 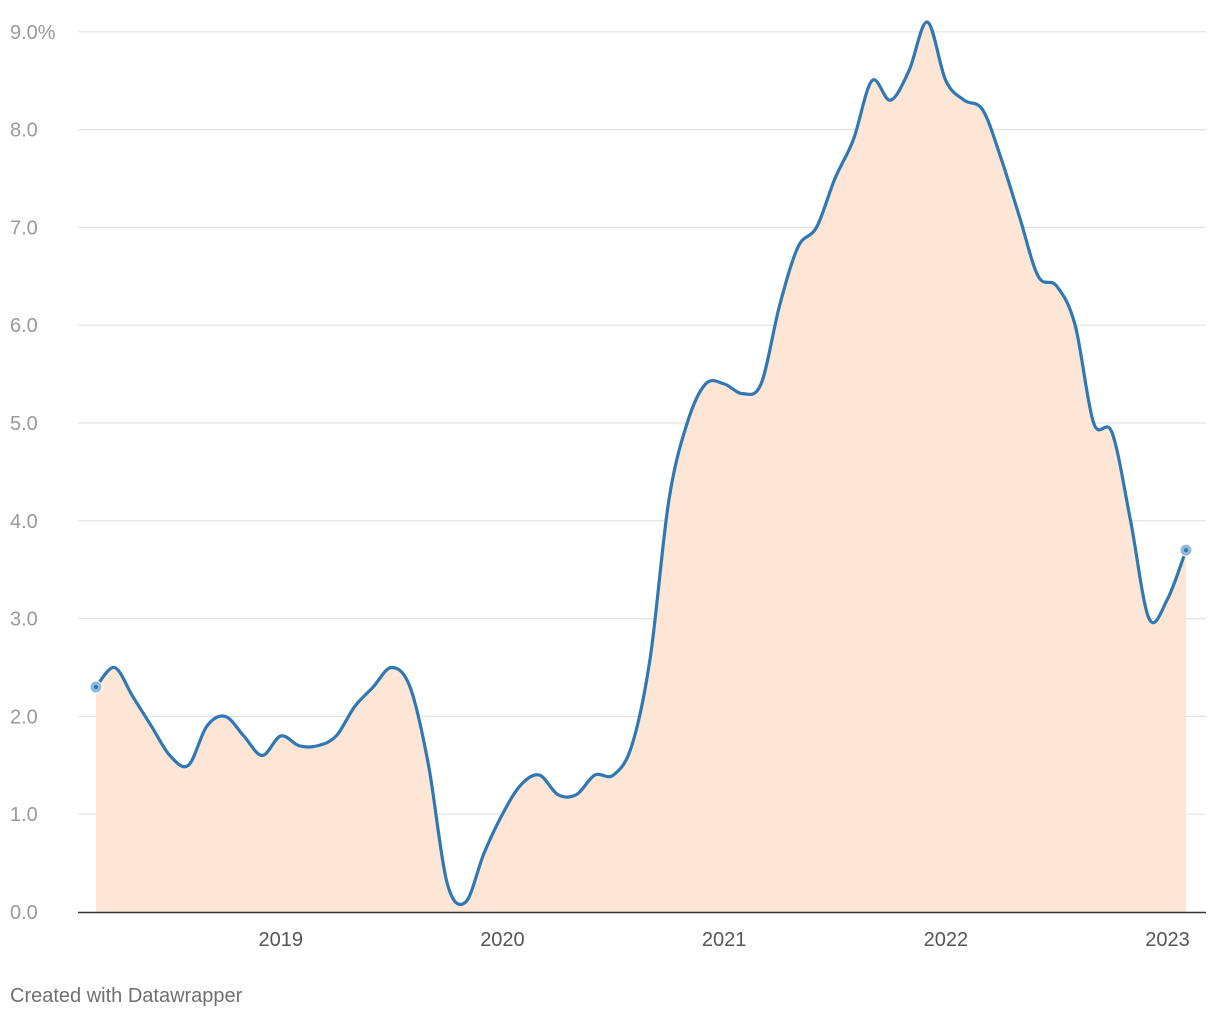 I want to click on x-tick-label: 2021, so click(x=724, y=940).